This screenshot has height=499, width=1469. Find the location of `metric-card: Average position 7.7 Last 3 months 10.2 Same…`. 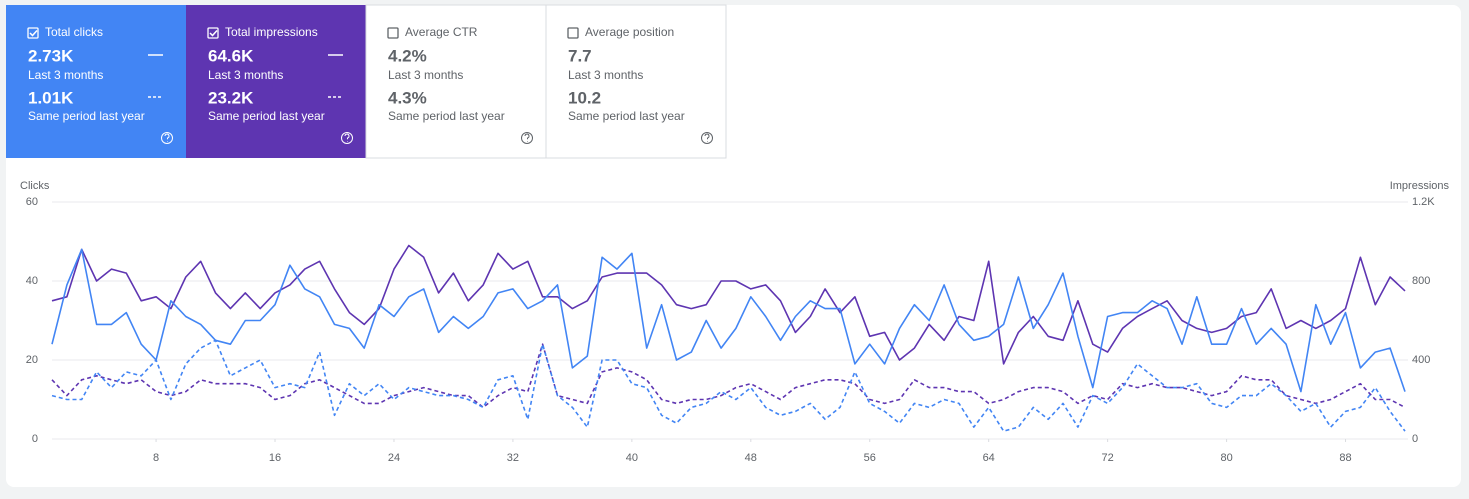

metric-card: Average position 7.7 Last 3 months 10.2 Same… is located at coordinates (636, 81).